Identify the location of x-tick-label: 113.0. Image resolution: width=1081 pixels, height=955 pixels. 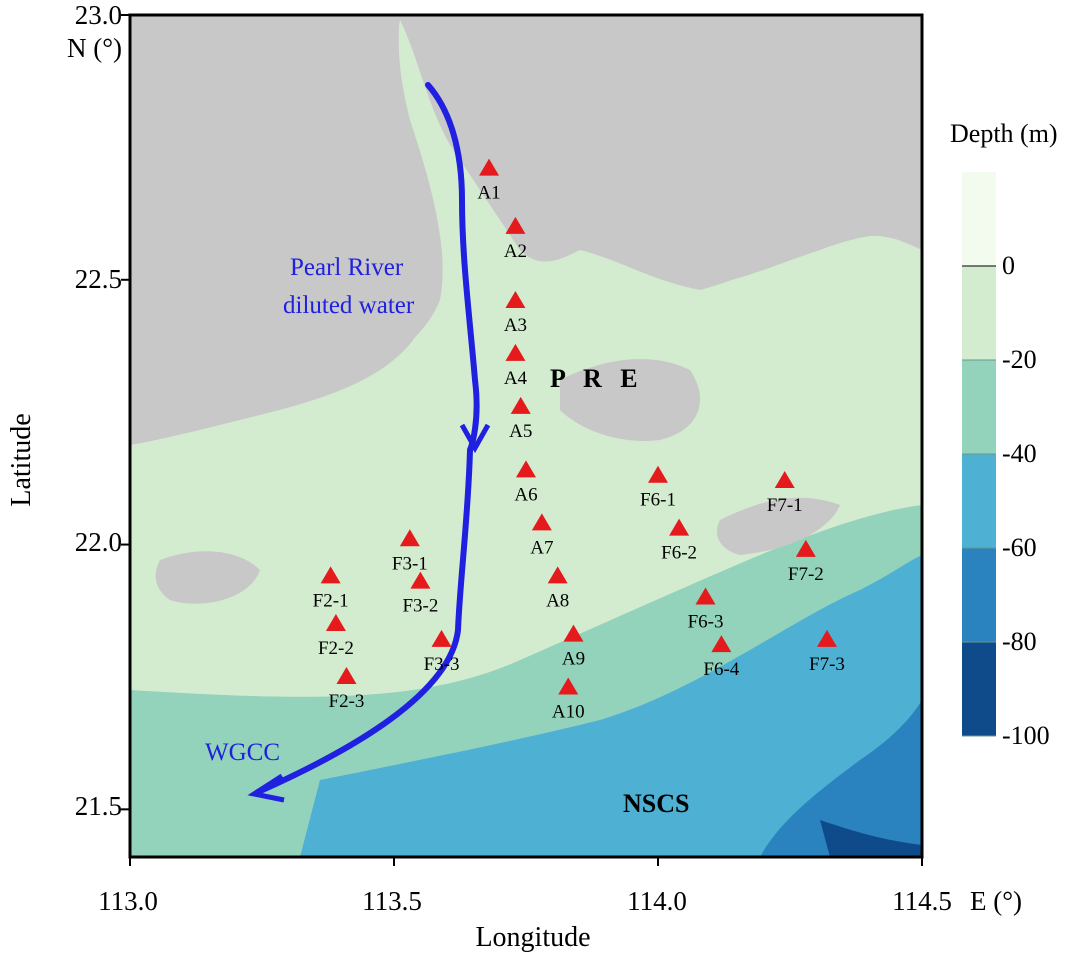
(128, 901).